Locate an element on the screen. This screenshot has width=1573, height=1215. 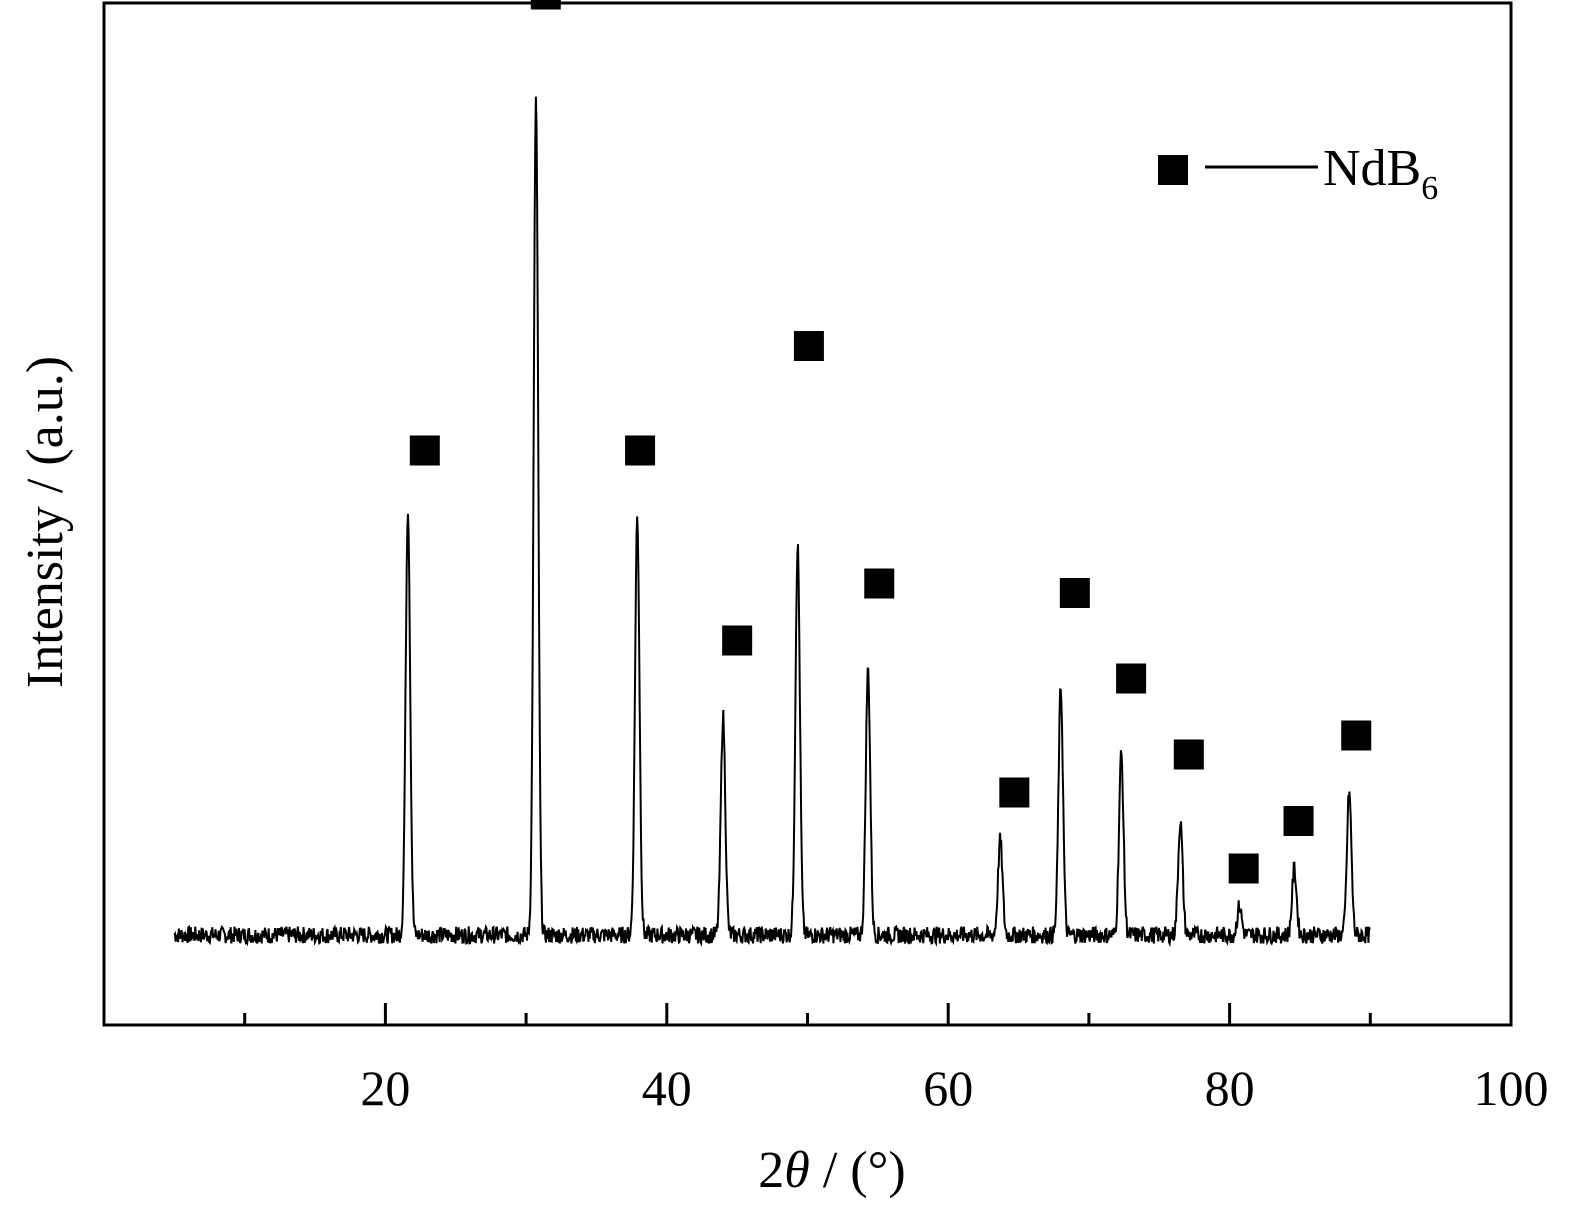
x-tick-label: 80 is located at coordinates (1230, 1088).